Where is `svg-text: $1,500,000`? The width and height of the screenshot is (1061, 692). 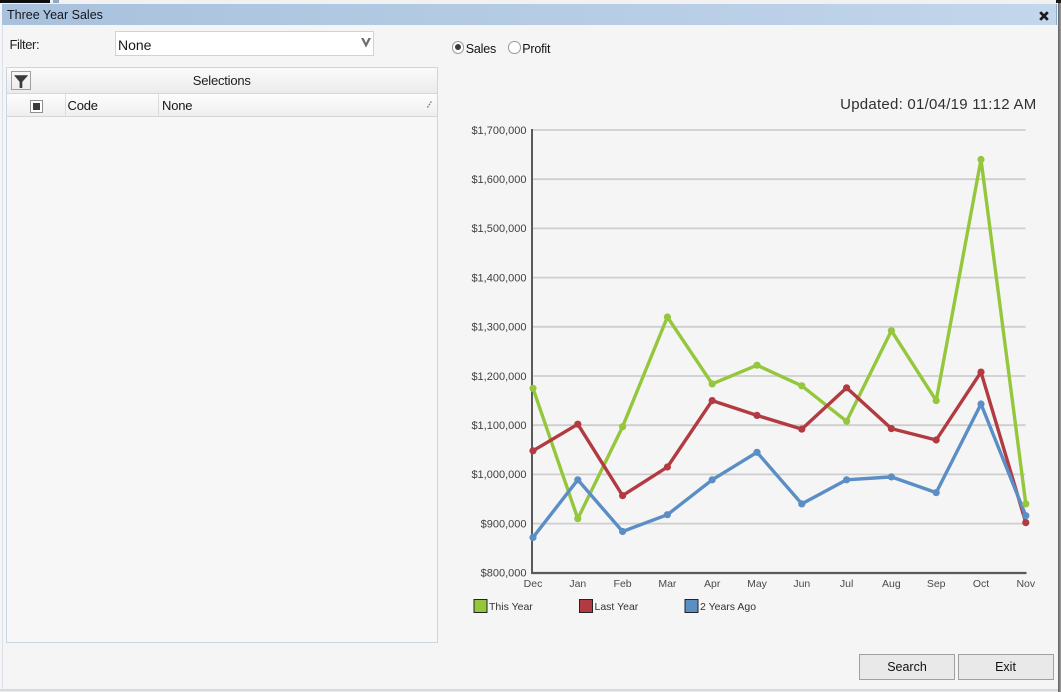
svg-text: $1,500,000 is located at coordinates (498, 229).